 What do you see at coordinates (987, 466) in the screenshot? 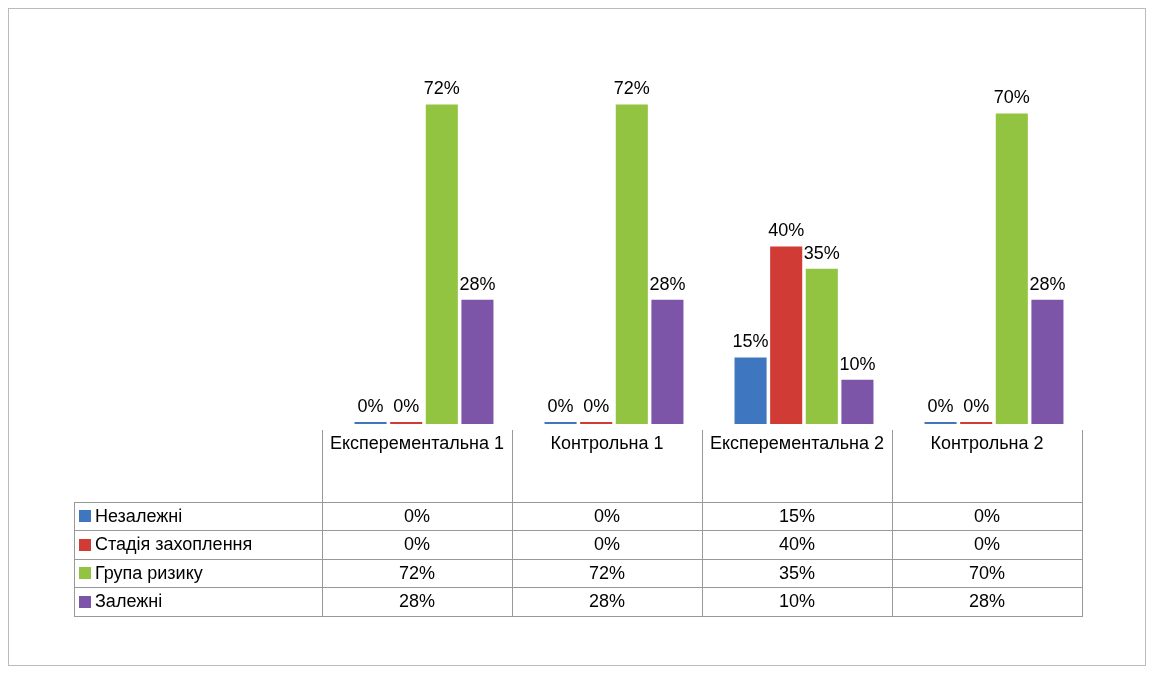
I see `x-tick-label: Контрольна 2` at bounding box center [987, 466].